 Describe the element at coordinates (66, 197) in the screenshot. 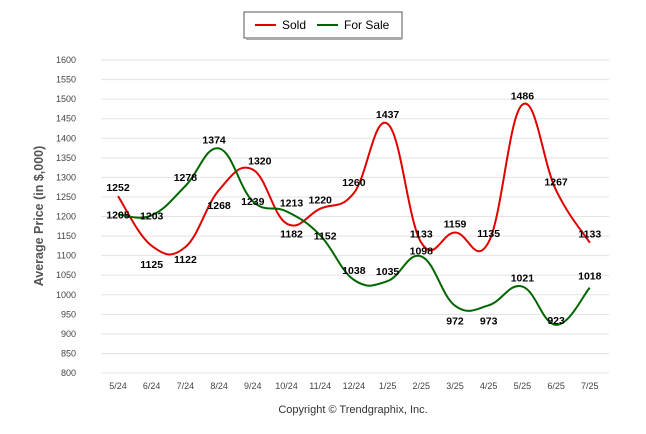

I see `y-tick-label: 1250` at that location.